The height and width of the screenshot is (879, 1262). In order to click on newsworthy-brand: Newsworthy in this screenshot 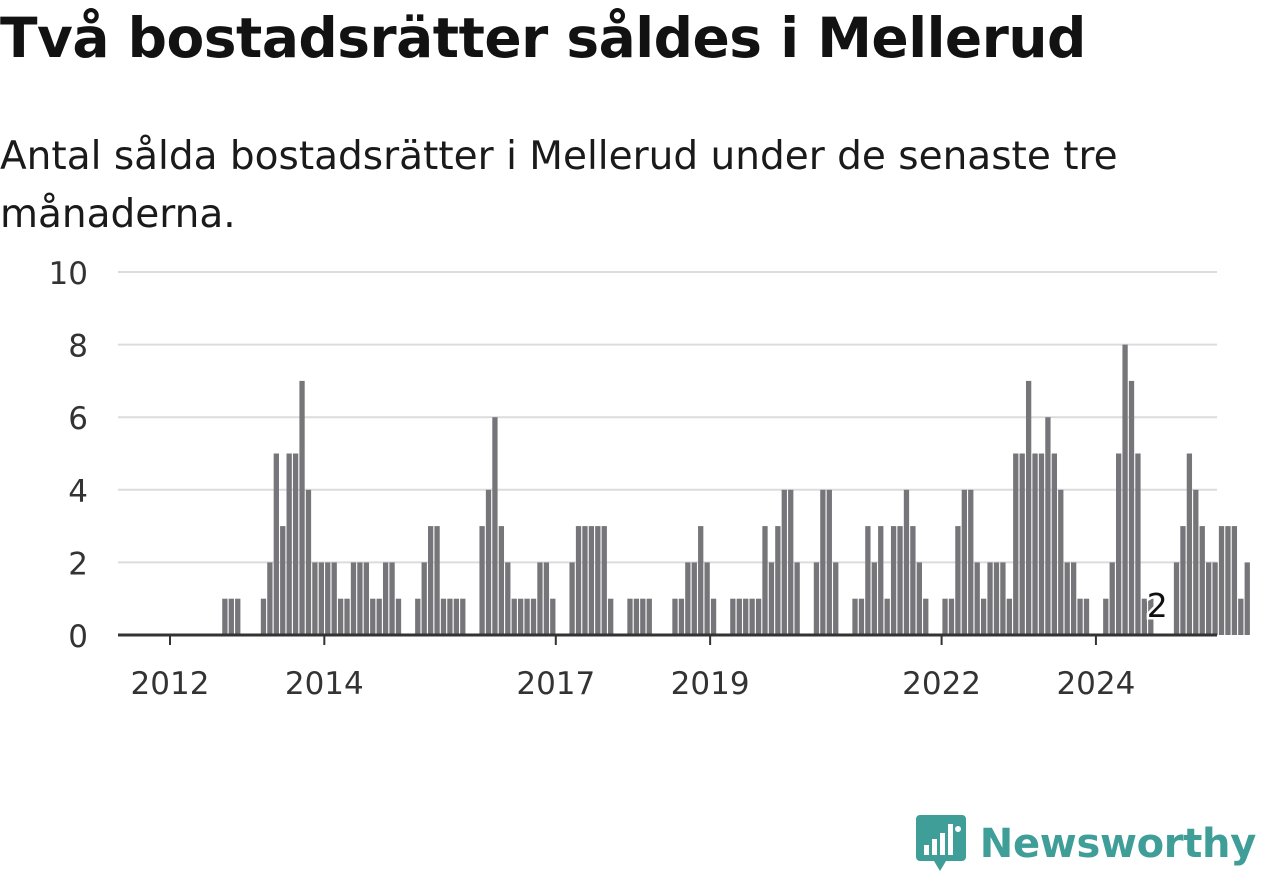, I will do `click(1086, 844)`.